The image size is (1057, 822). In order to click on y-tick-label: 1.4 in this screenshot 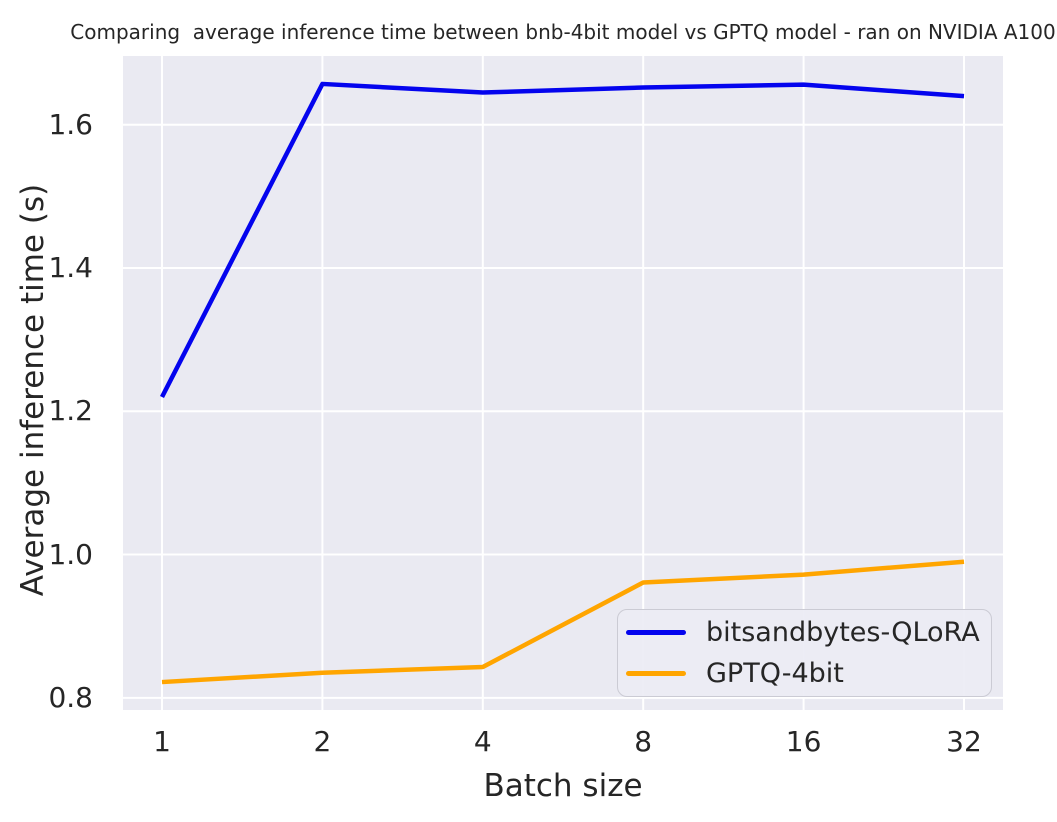, I will do `click(70, 268)`.